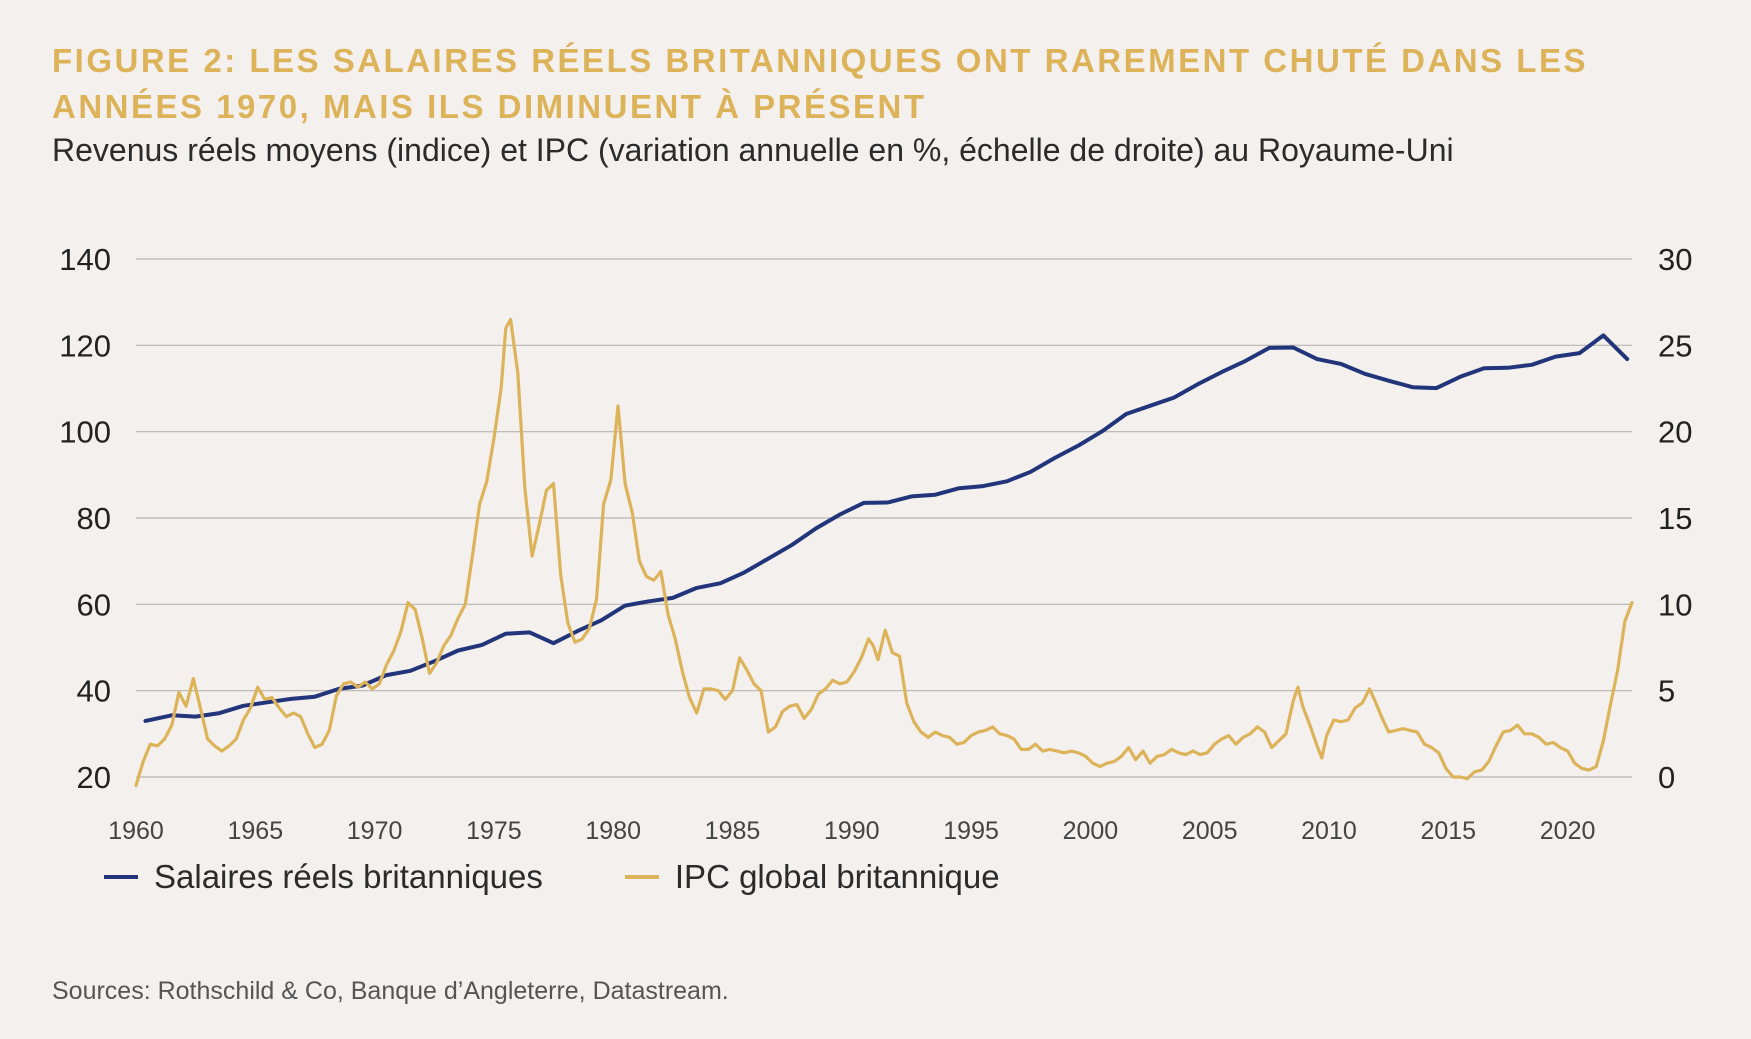  What do you see at coordinates (1329, 831) in the screenshot?
I see `x-tick: 2010` at bounding box center [1329, 831].